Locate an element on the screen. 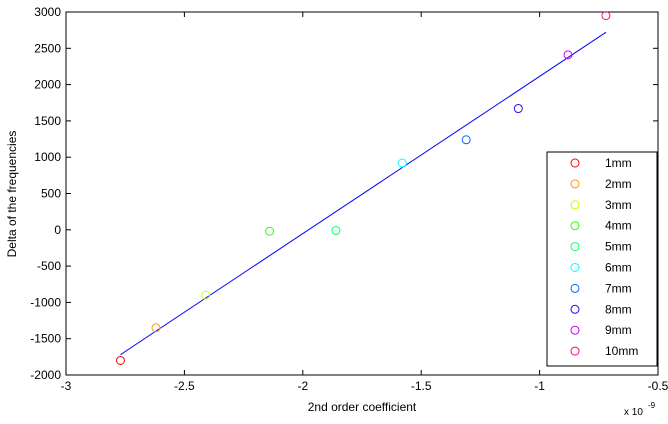  legend-label-4mm: 4mm is located at coordinates (618, 226).